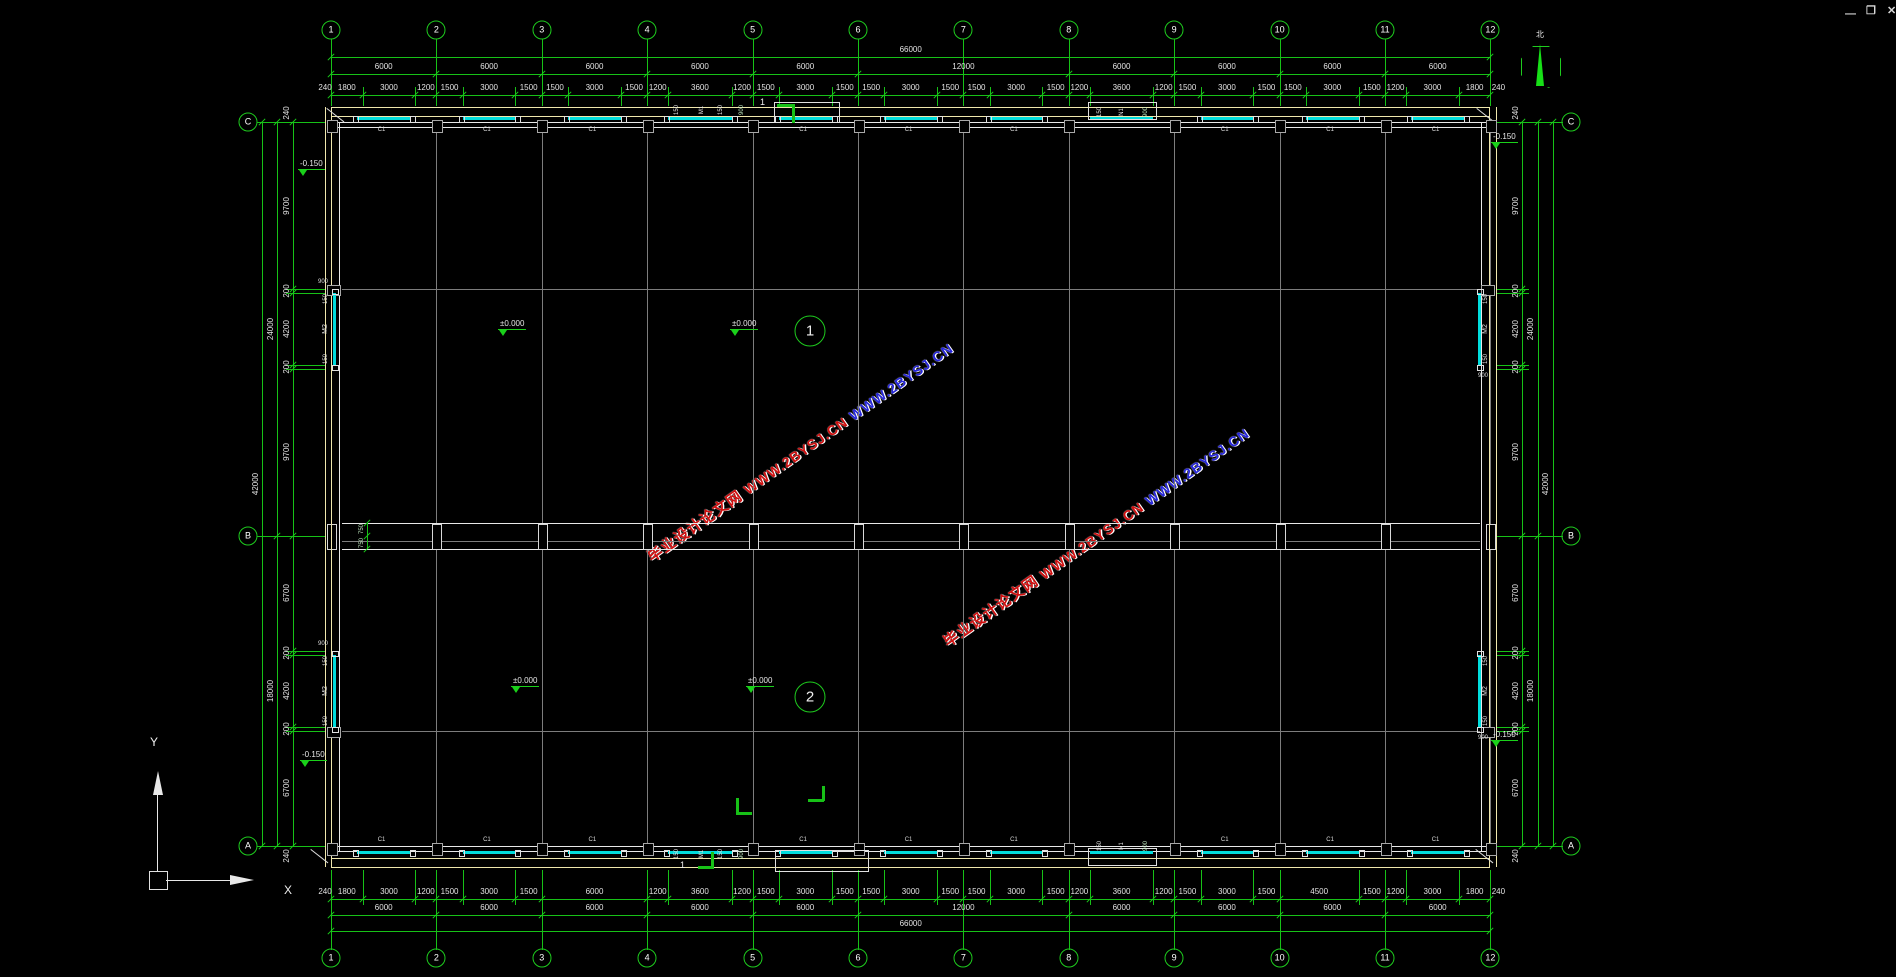  What do you see at coordinates (964, 72) in the screenshot?
I see `grid-extension-top` at bounding box center [964, 72].